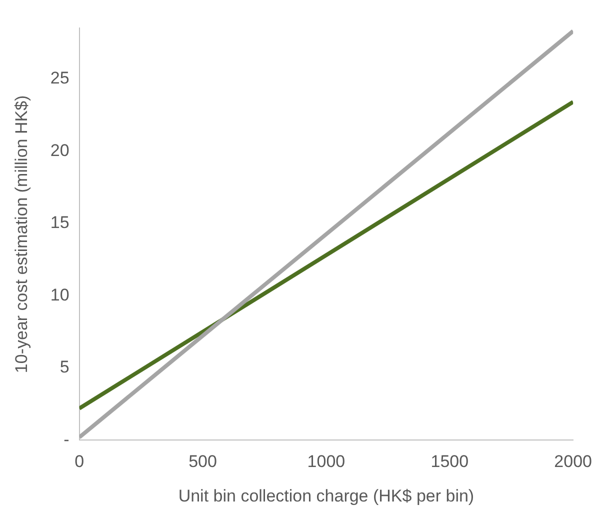  What do you see at coordinates (65, 367) in the screenshot?
I see `y-tick-label: 5` at bounding box center [65, 367].